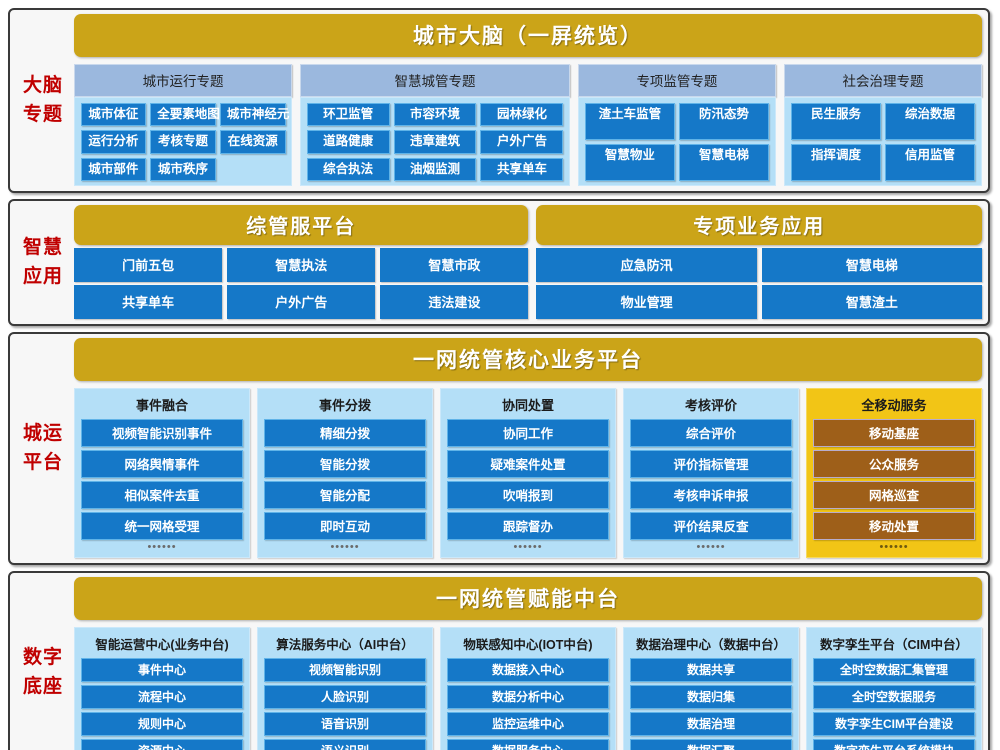  What do you see at coordinates (454, 265) in the screenshot?
I see `app-button: 智慧市政` at bounding box center [454, 265].